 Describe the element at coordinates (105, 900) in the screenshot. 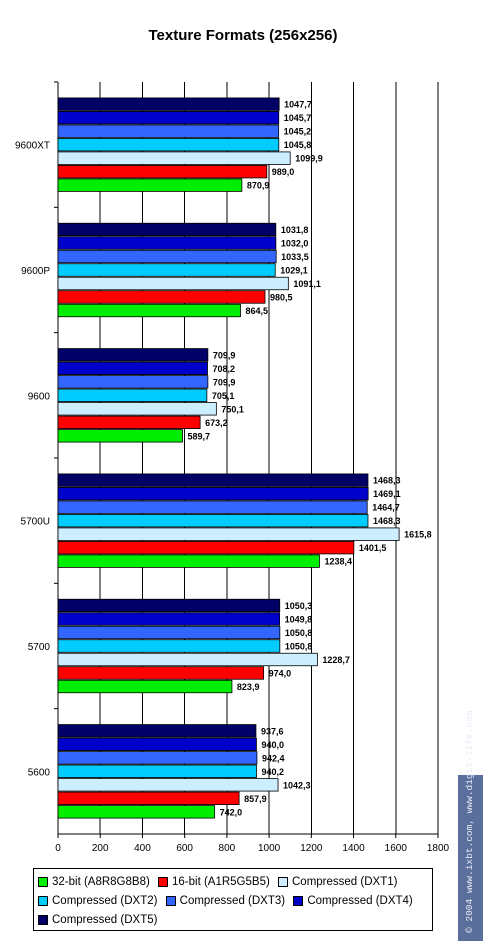

I see `legend-label: Compressed (DXT2)` at that location.